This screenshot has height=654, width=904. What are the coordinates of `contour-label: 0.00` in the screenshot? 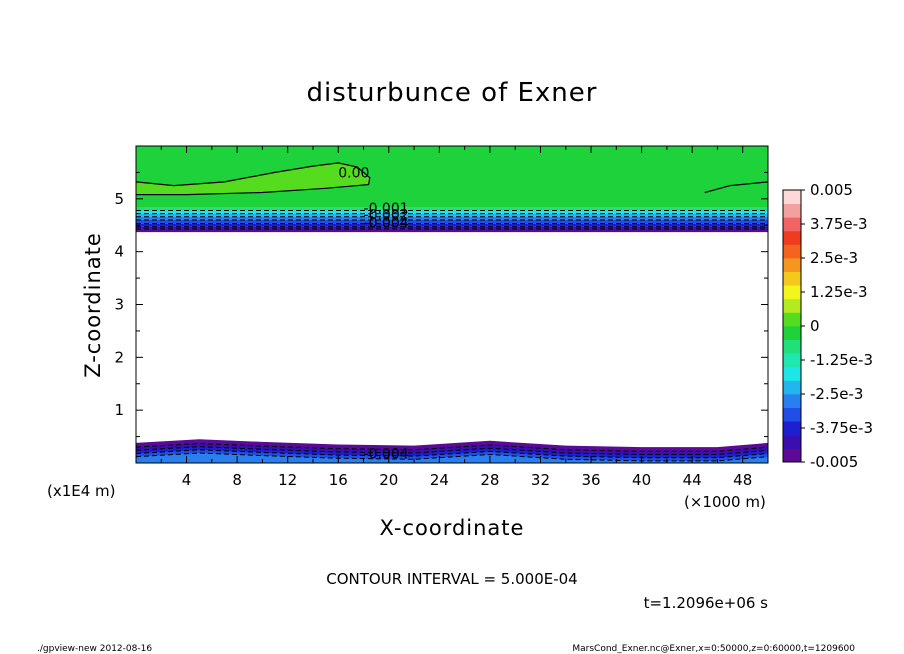 It's located at (353, 173).